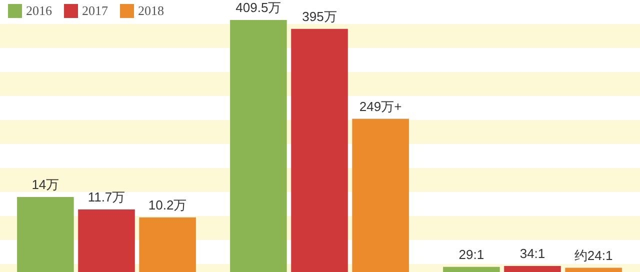  I want to click on data-label: 14万, so click(46, 184).